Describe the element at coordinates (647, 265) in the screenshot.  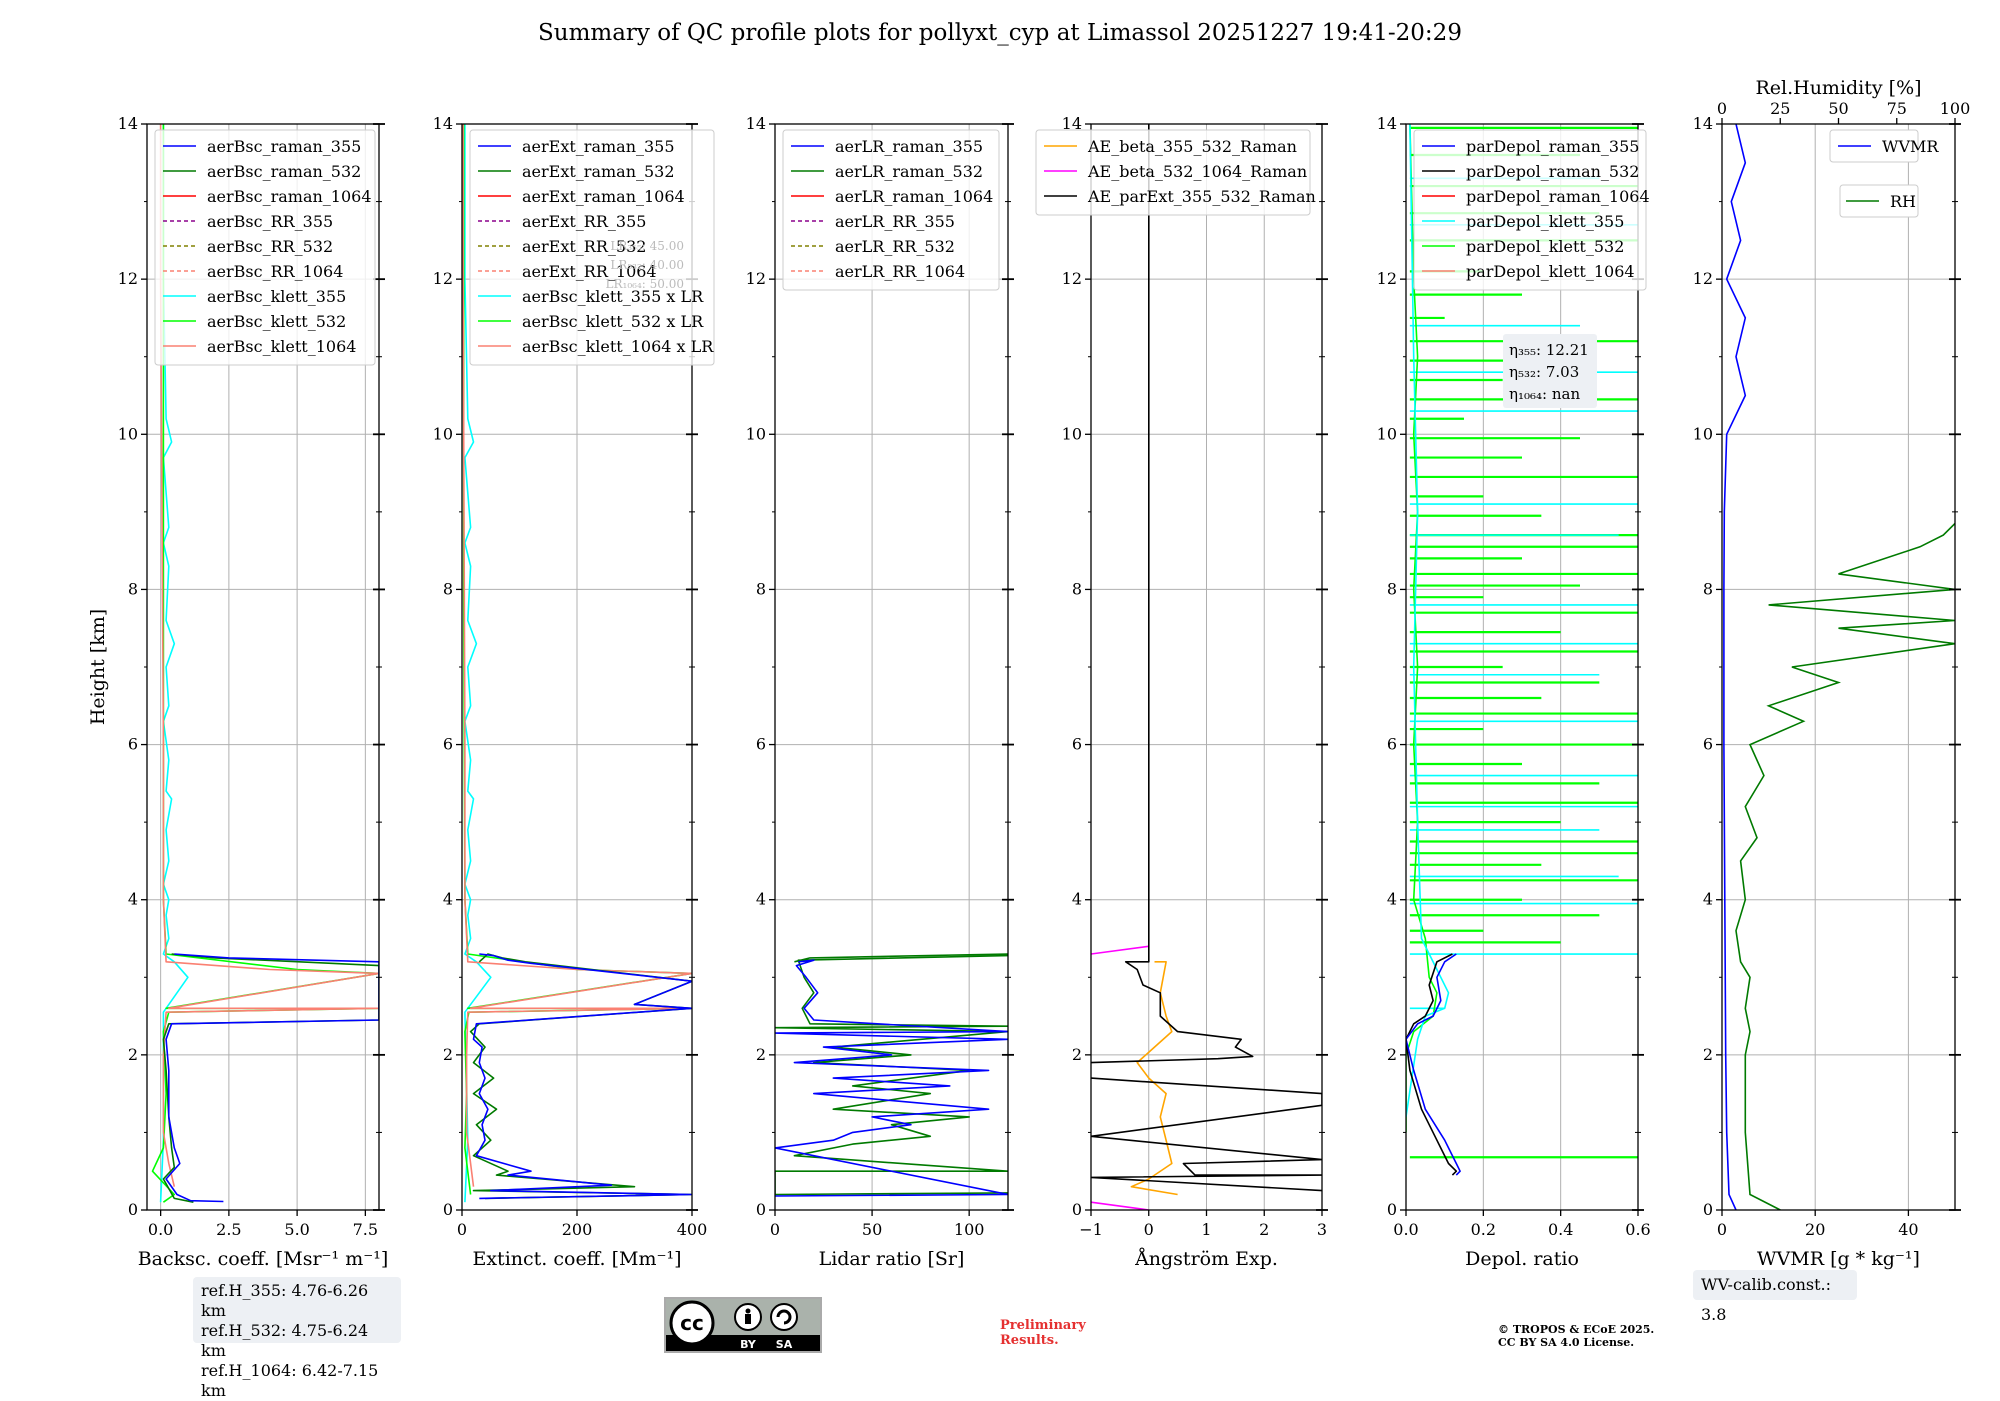
I see `lidar-ratio-note: LR₅₃₂: 40.00` at that location.